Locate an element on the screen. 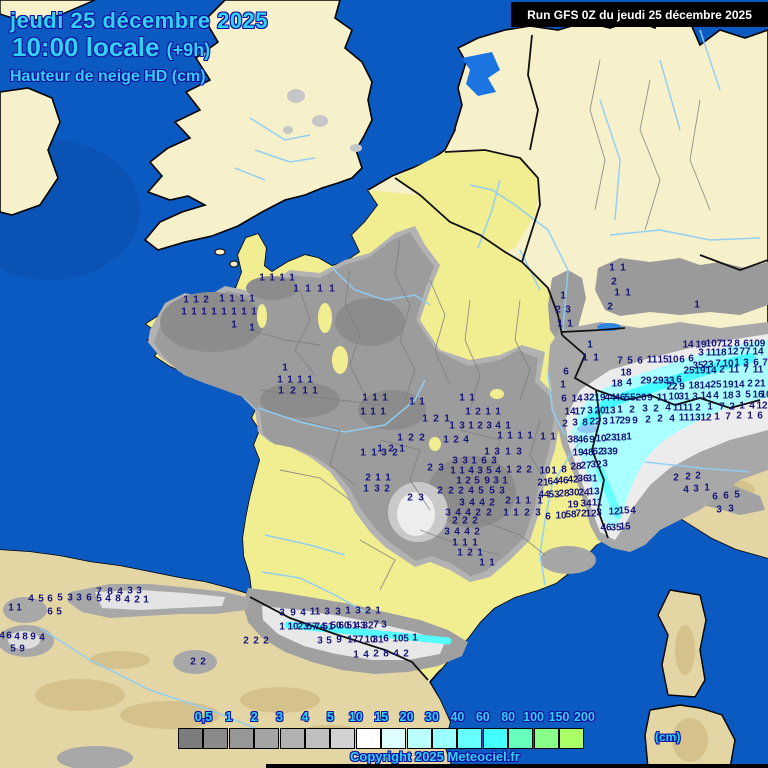 This screenshot has height=768, width=768. map-time-offset: (+9h) is located at coordinates (188, 50).